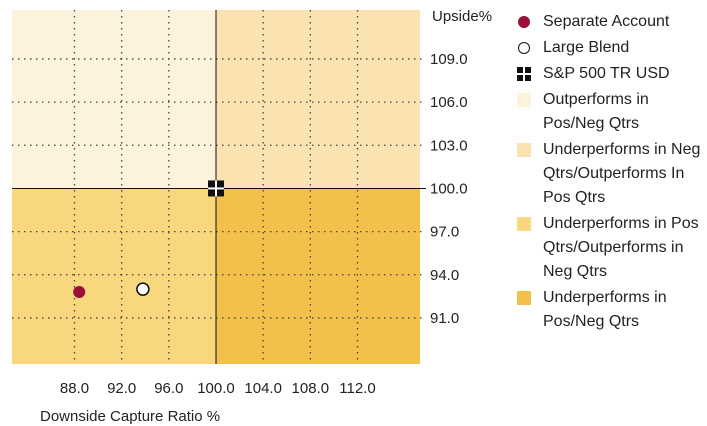 The height and width of the screenshot is (426, 707). Describe the element at coordinates (357, 388) in the screenshot. I see `x-tick-label: 112.0` at that location.